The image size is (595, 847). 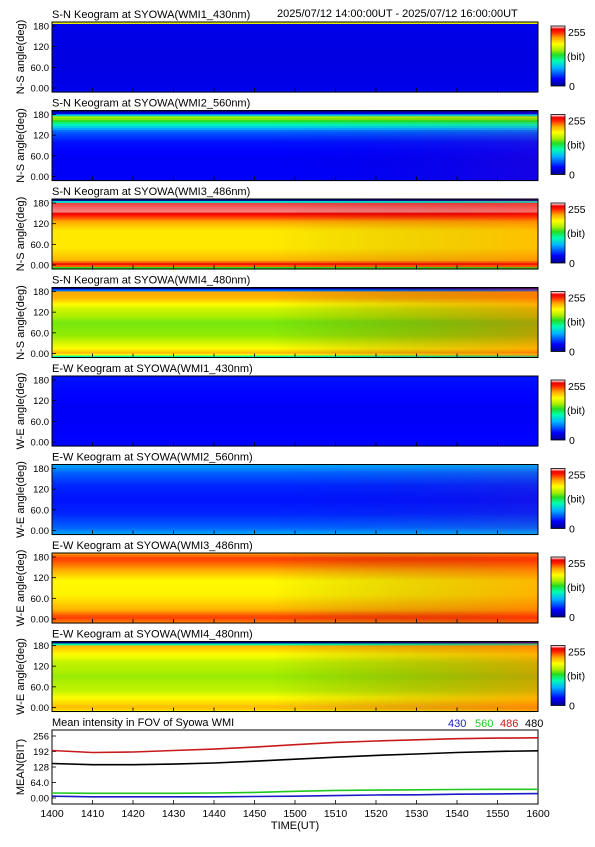 I want to click on line-xtick-label: 1520, so click(x=376, y=814).